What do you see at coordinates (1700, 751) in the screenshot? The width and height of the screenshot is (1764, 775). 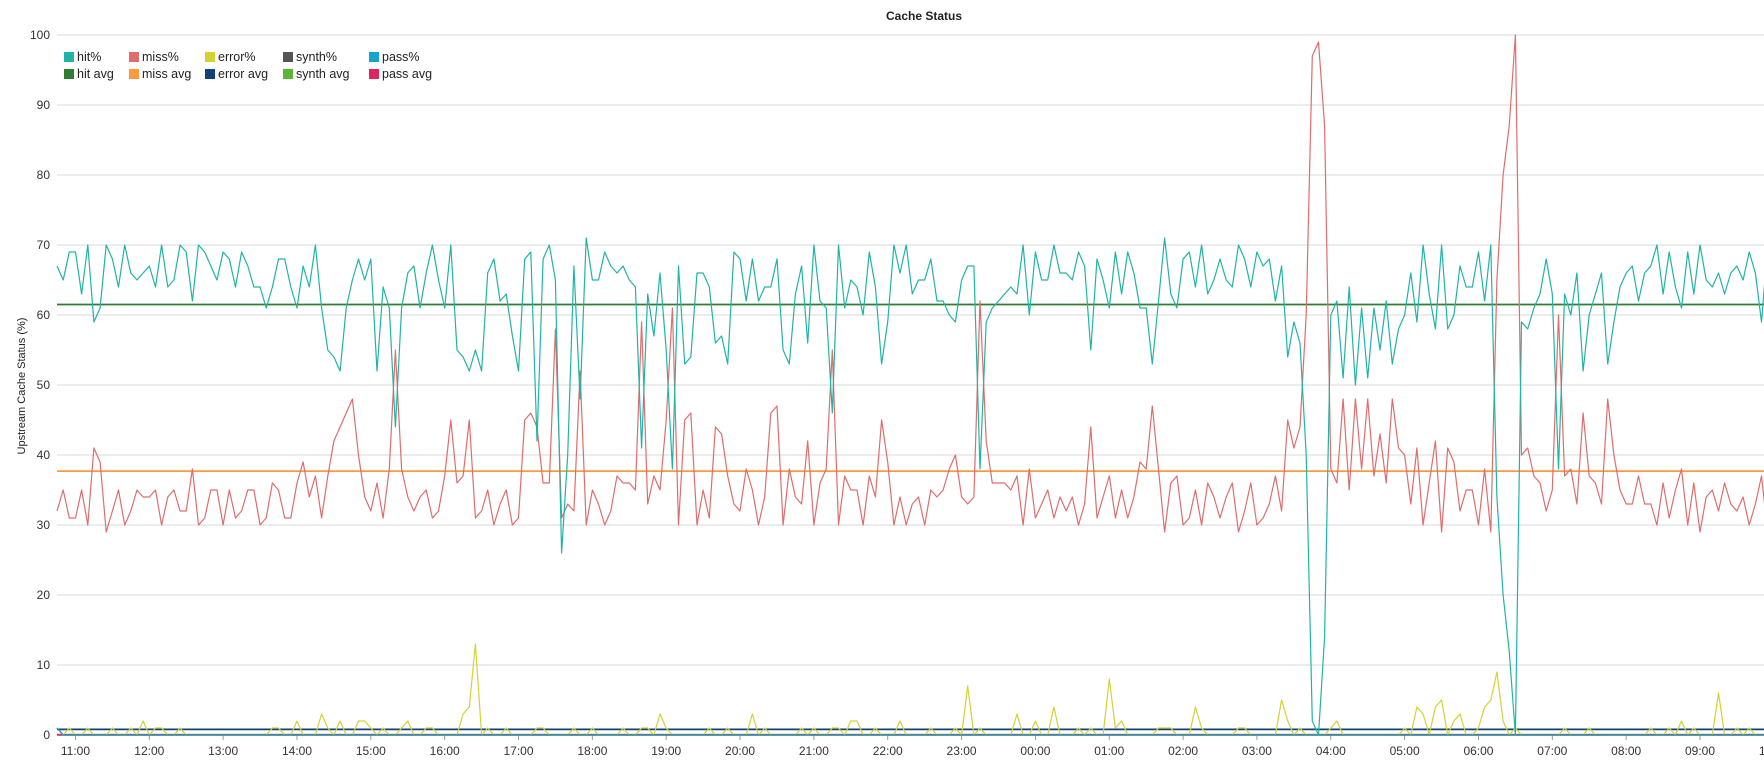 I see `x-tick-label: 09:00` at bounding box center [1700, 751].